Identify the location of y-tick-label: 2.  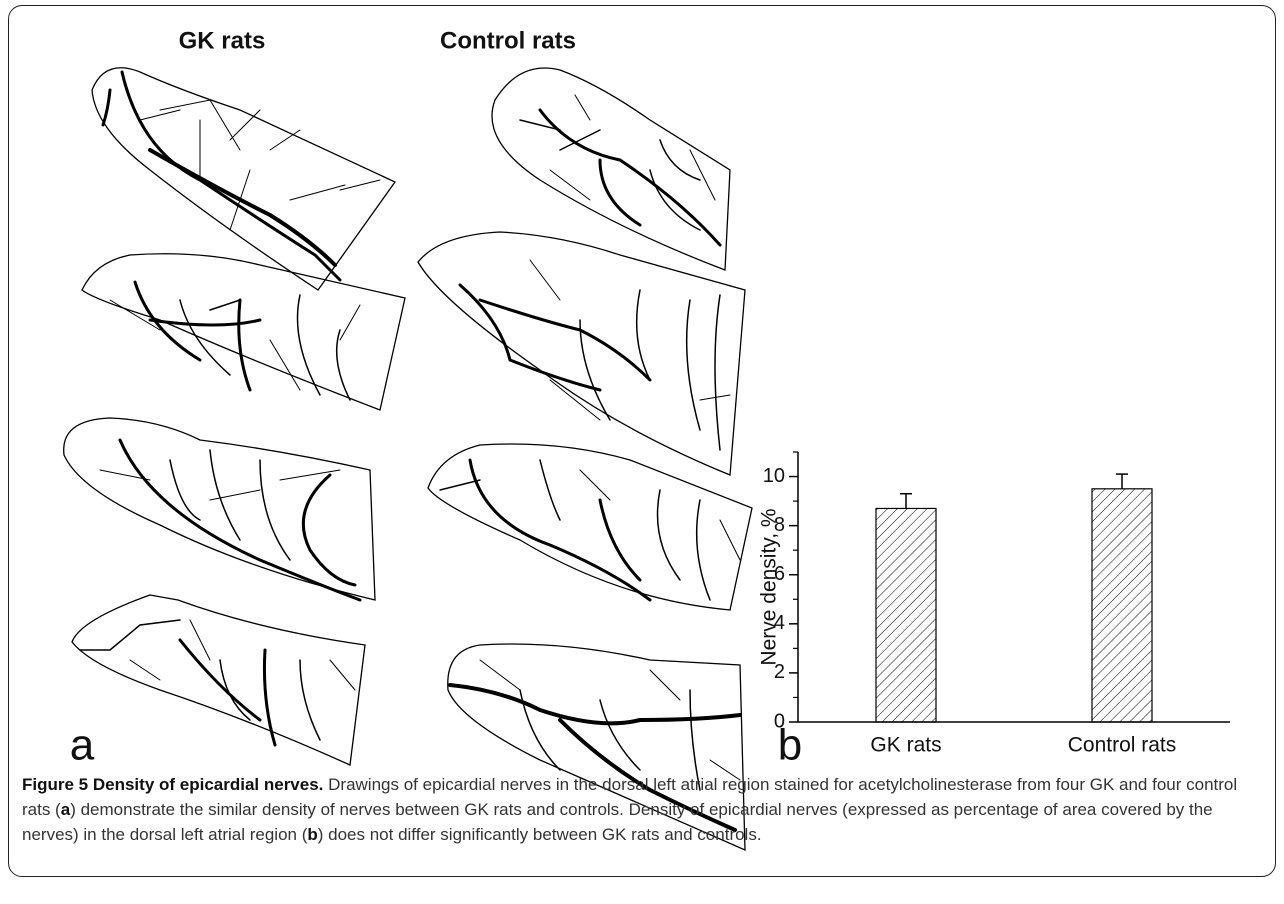
(779, 672).